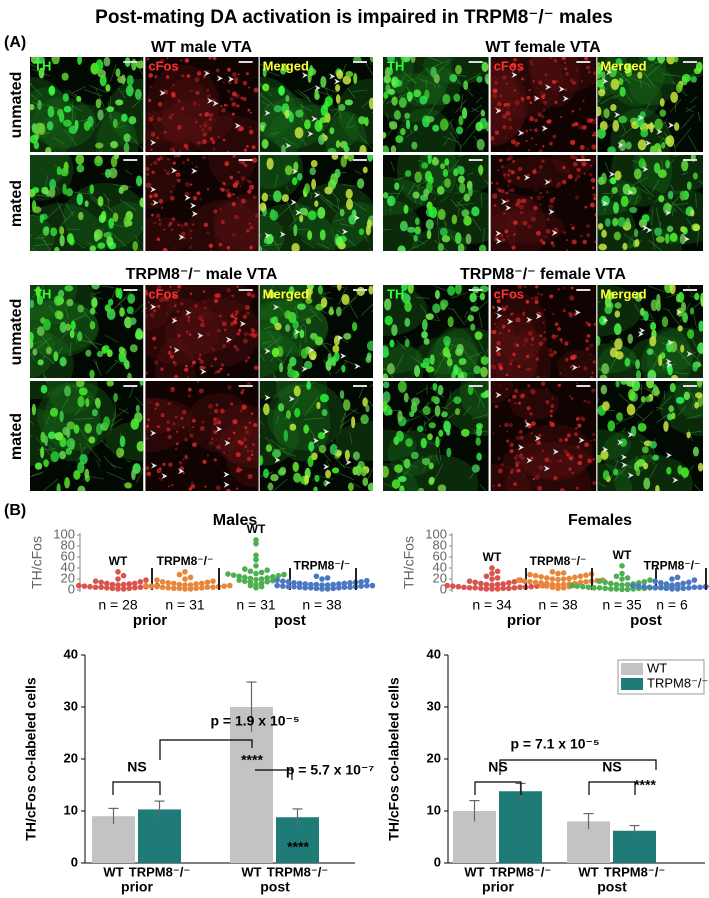 This screenshot has width=709, height=898. Describe the element at coordinates (16, 105) in the screenshot. I see `row-label: unmated` at that location.